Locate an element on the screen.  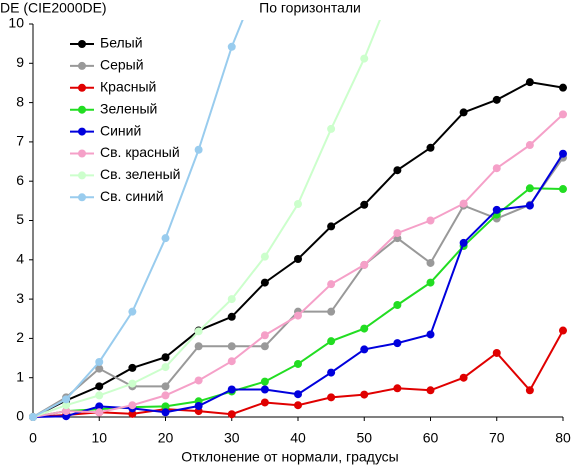
y-tick-label: 7 is located at coordinates (20, 141).